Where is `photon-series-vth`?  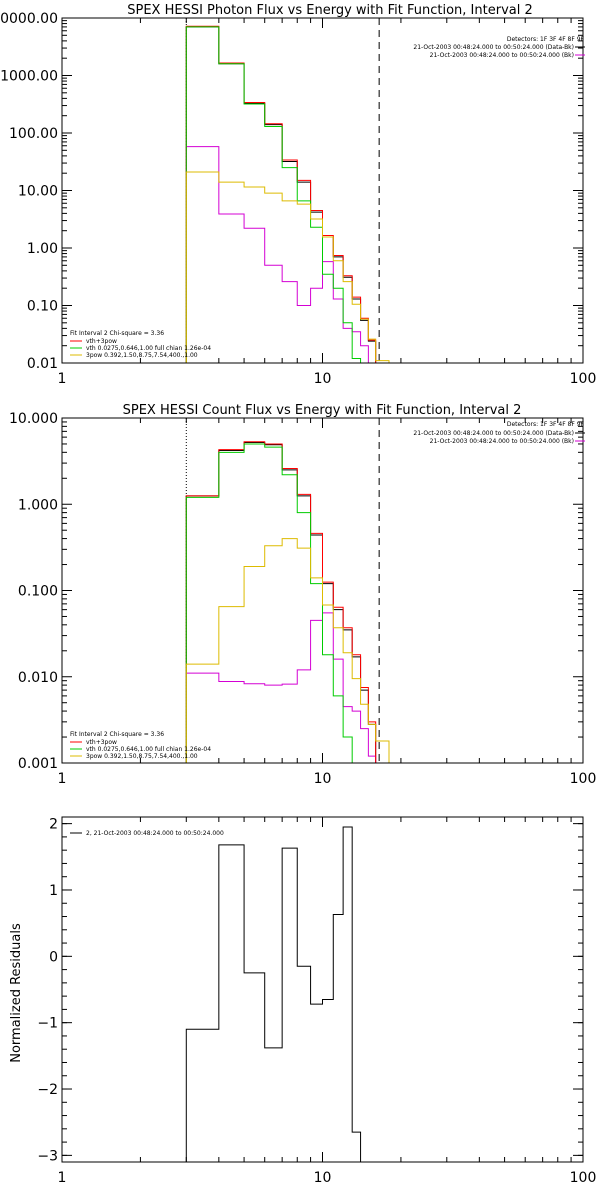
photon-series-vth is located at coordinates (273, 194).